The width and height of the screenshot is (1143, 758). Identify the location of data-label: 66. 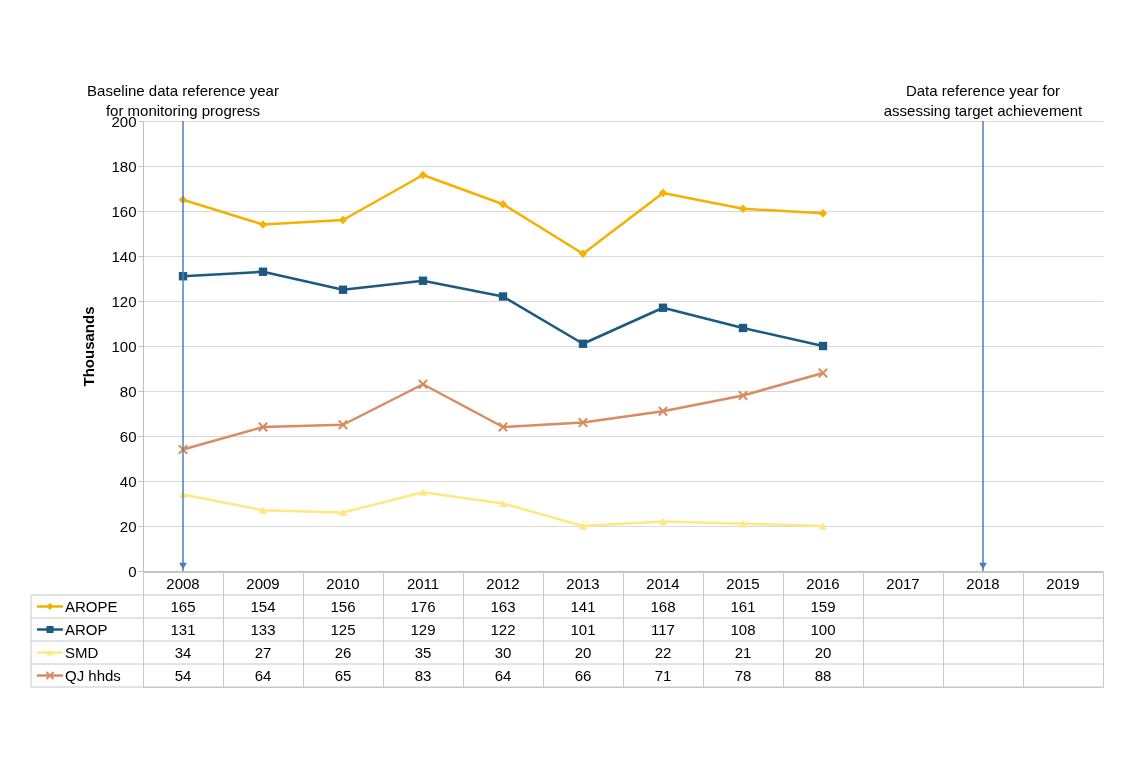
(583, 675).